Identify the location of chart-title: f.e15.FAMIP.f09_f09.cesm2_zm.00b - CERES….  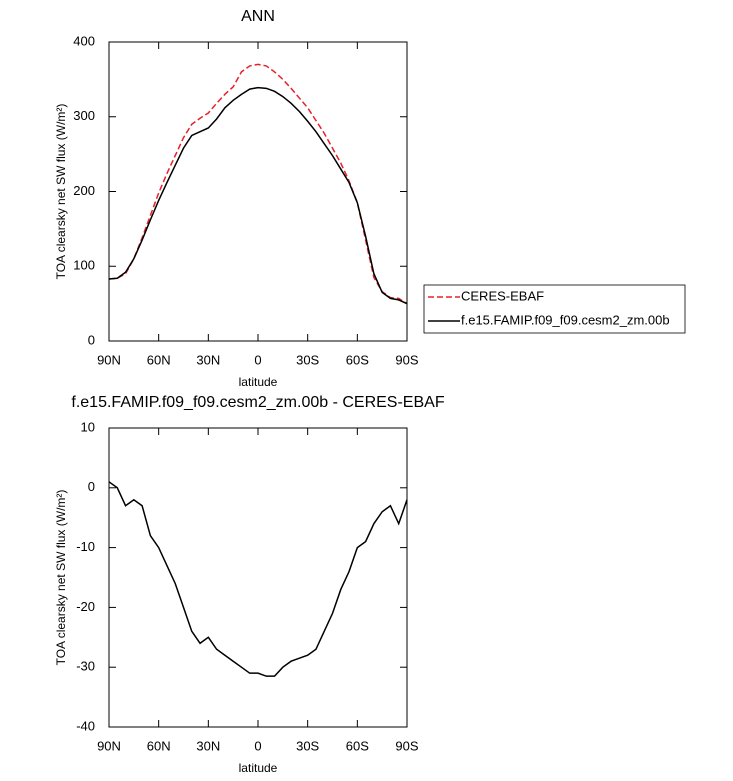
(257, 402).